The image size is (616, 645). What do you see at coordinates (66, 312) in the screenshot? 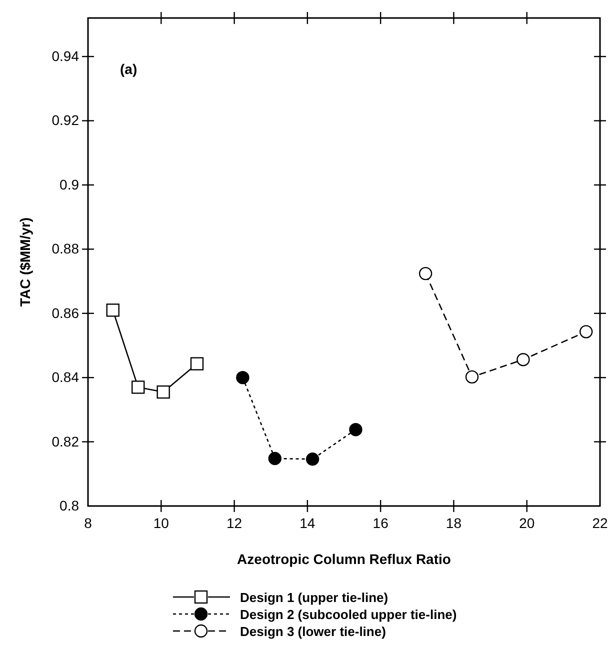
I see `y-tick-label: 0.86` at bounding box center [66, 312].